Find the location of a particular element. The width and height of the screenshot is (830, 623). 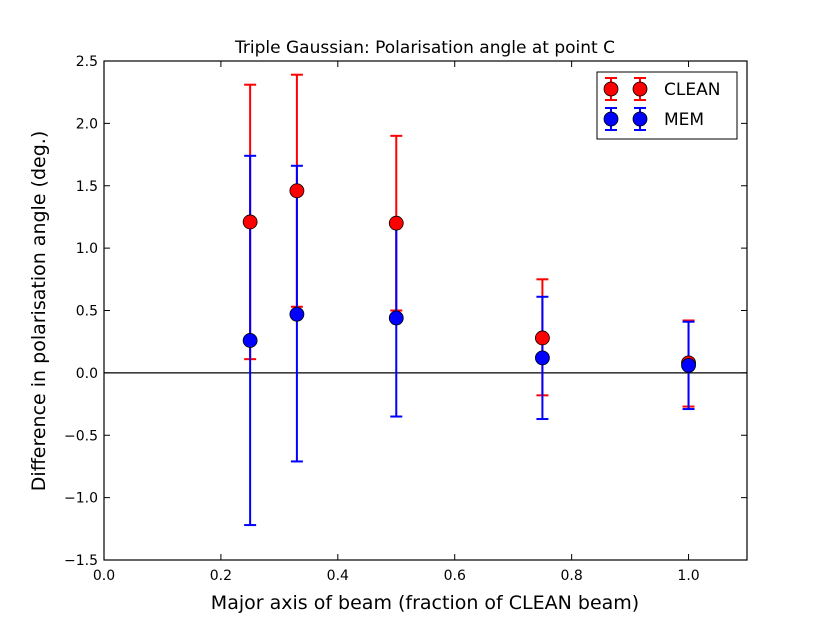

y-tick-label-3: 0.0 is located at coordinates (87, 374).